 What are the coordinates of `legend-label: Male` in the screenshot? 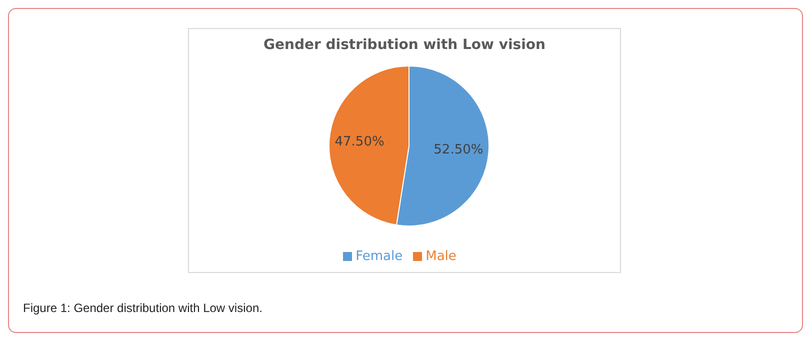 It's located at (441, 256).